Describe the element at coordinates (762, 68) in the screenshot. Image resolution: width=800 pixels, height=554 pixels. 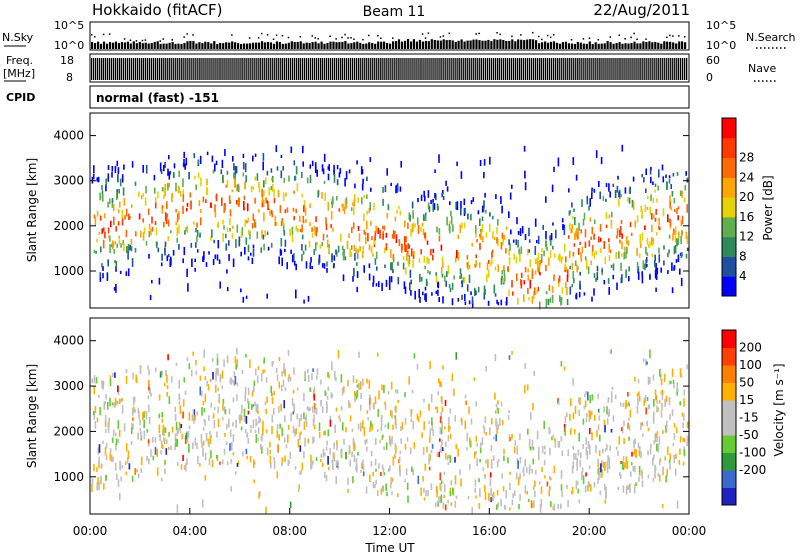
I see `nave-label: Nave` at that location.